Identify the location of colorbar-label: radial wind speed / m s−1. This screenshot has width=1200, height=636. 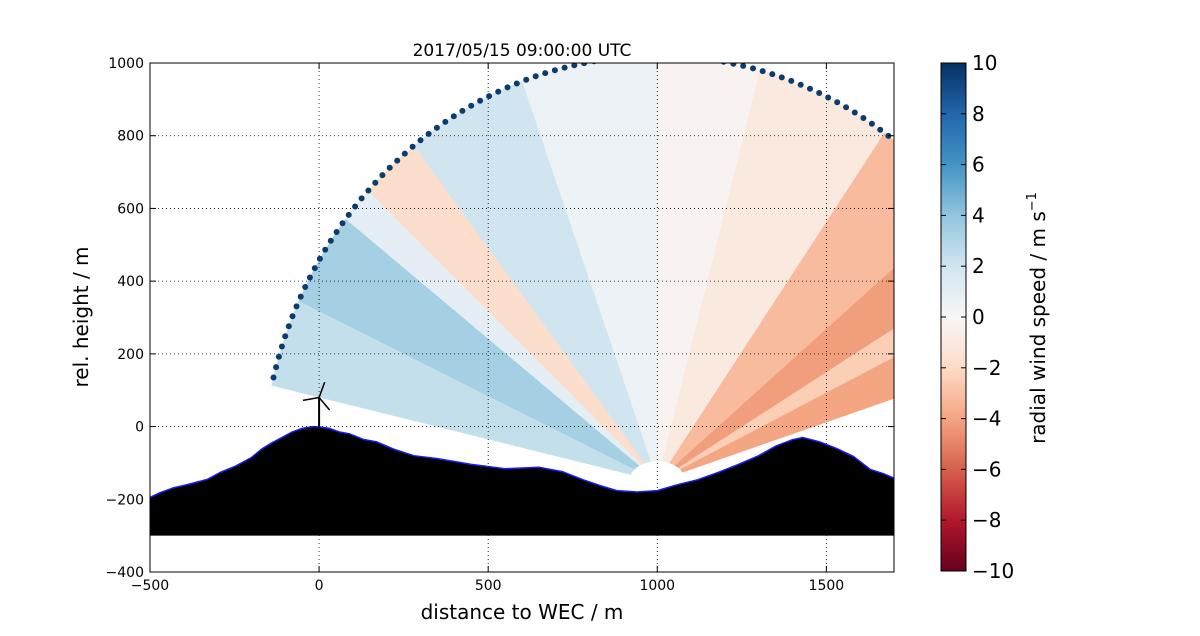
(1037, 318).